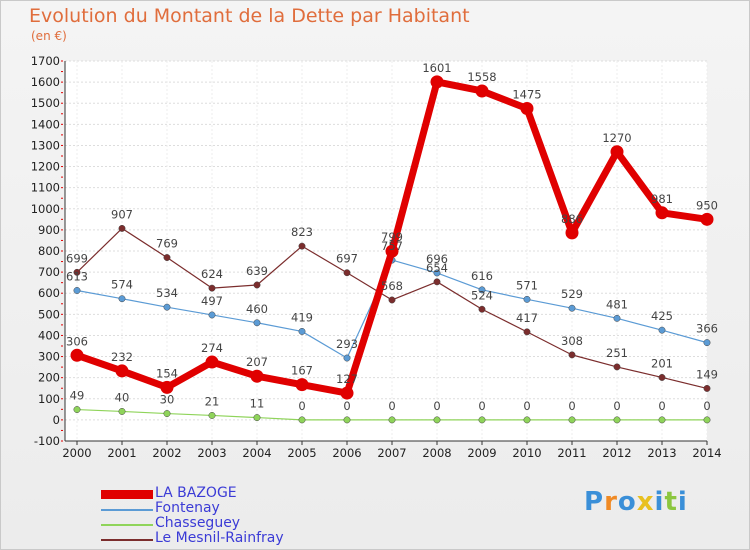  I want to click on data-label: 654, so click(437, 268).